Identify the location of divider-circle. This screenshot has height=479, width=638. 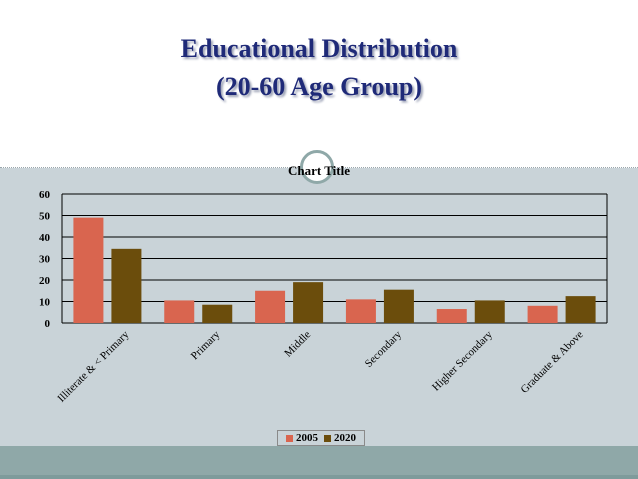
(317, 167).